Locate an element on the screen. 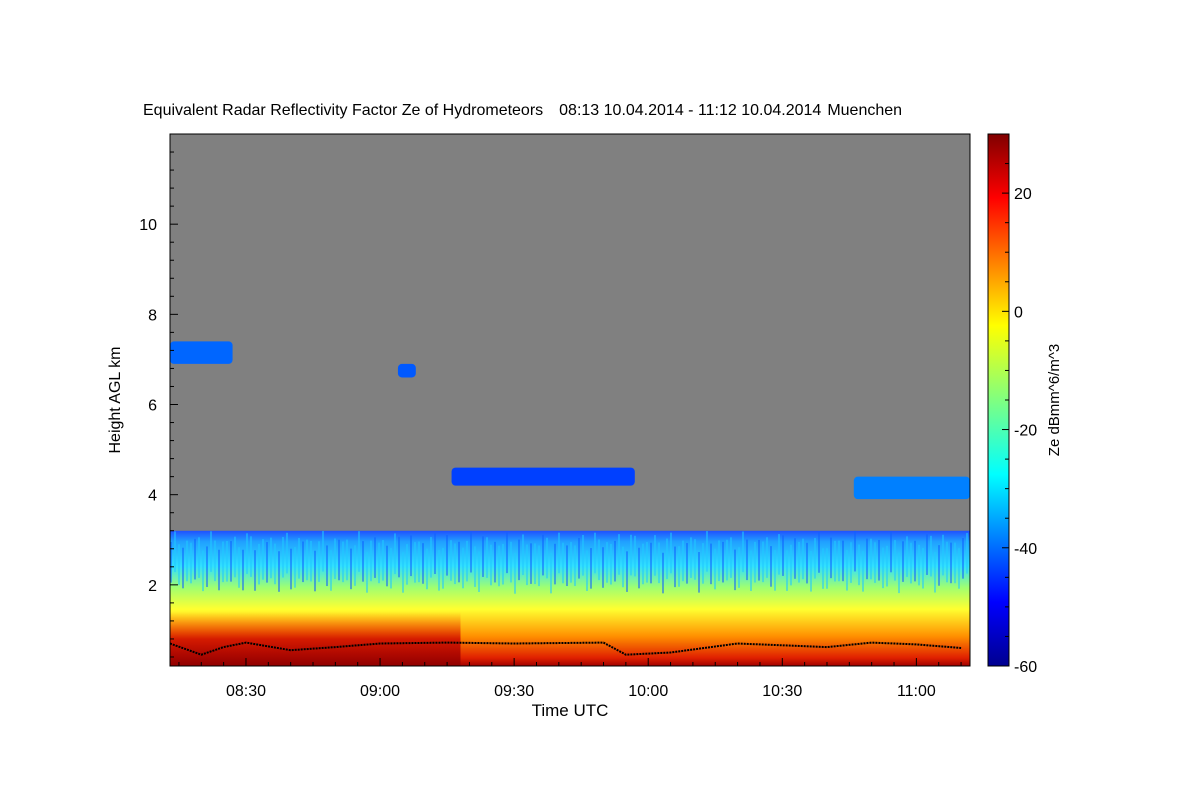 This screenshot has width=1200, height=800. y-tick-label: 8 is located at coordinates (152, 315).